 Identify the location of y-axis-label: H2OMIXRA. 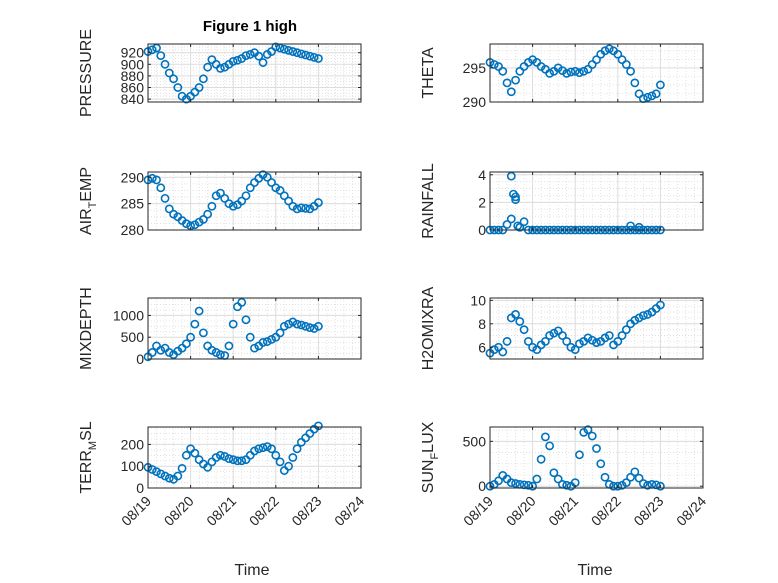
(428, 328).